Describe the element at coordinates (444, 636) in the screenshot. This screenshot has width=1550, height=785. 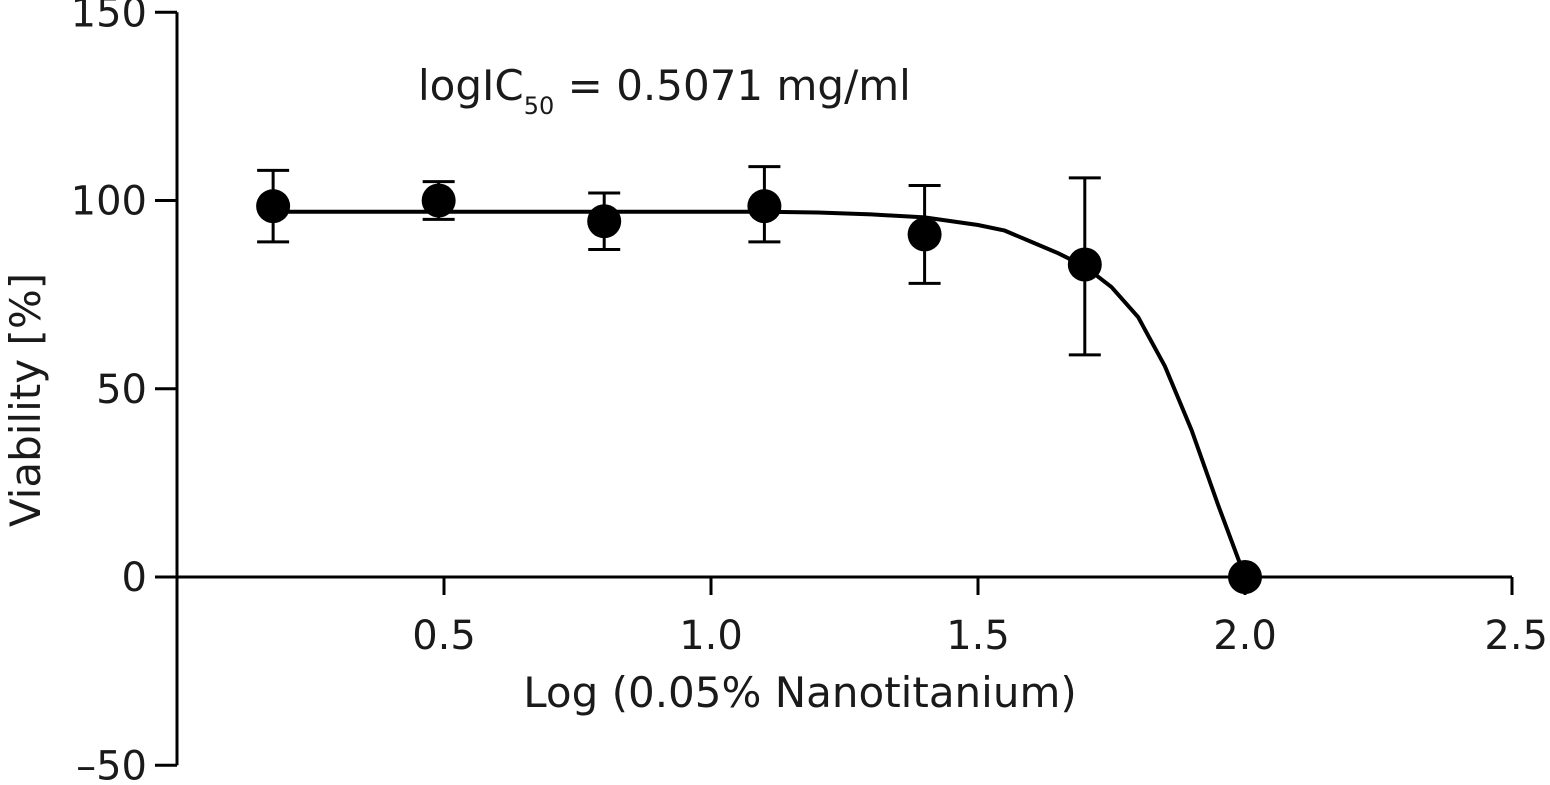
I see `x-tick-label: 0.5` at that location.